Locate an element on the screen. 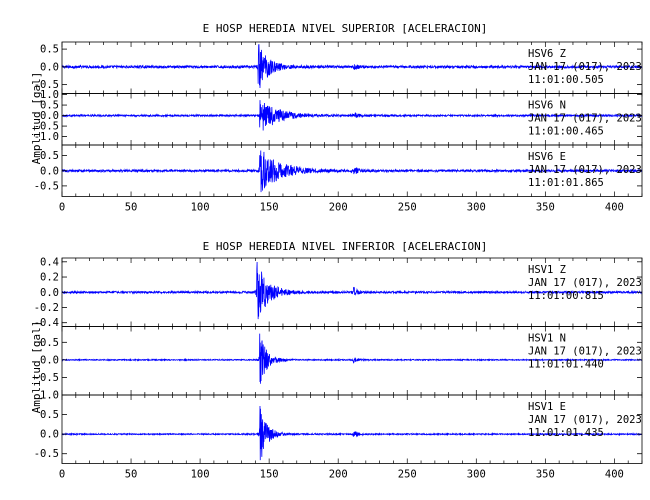  time-label: 11:01:01.440 is located at coordinates (566, 365).